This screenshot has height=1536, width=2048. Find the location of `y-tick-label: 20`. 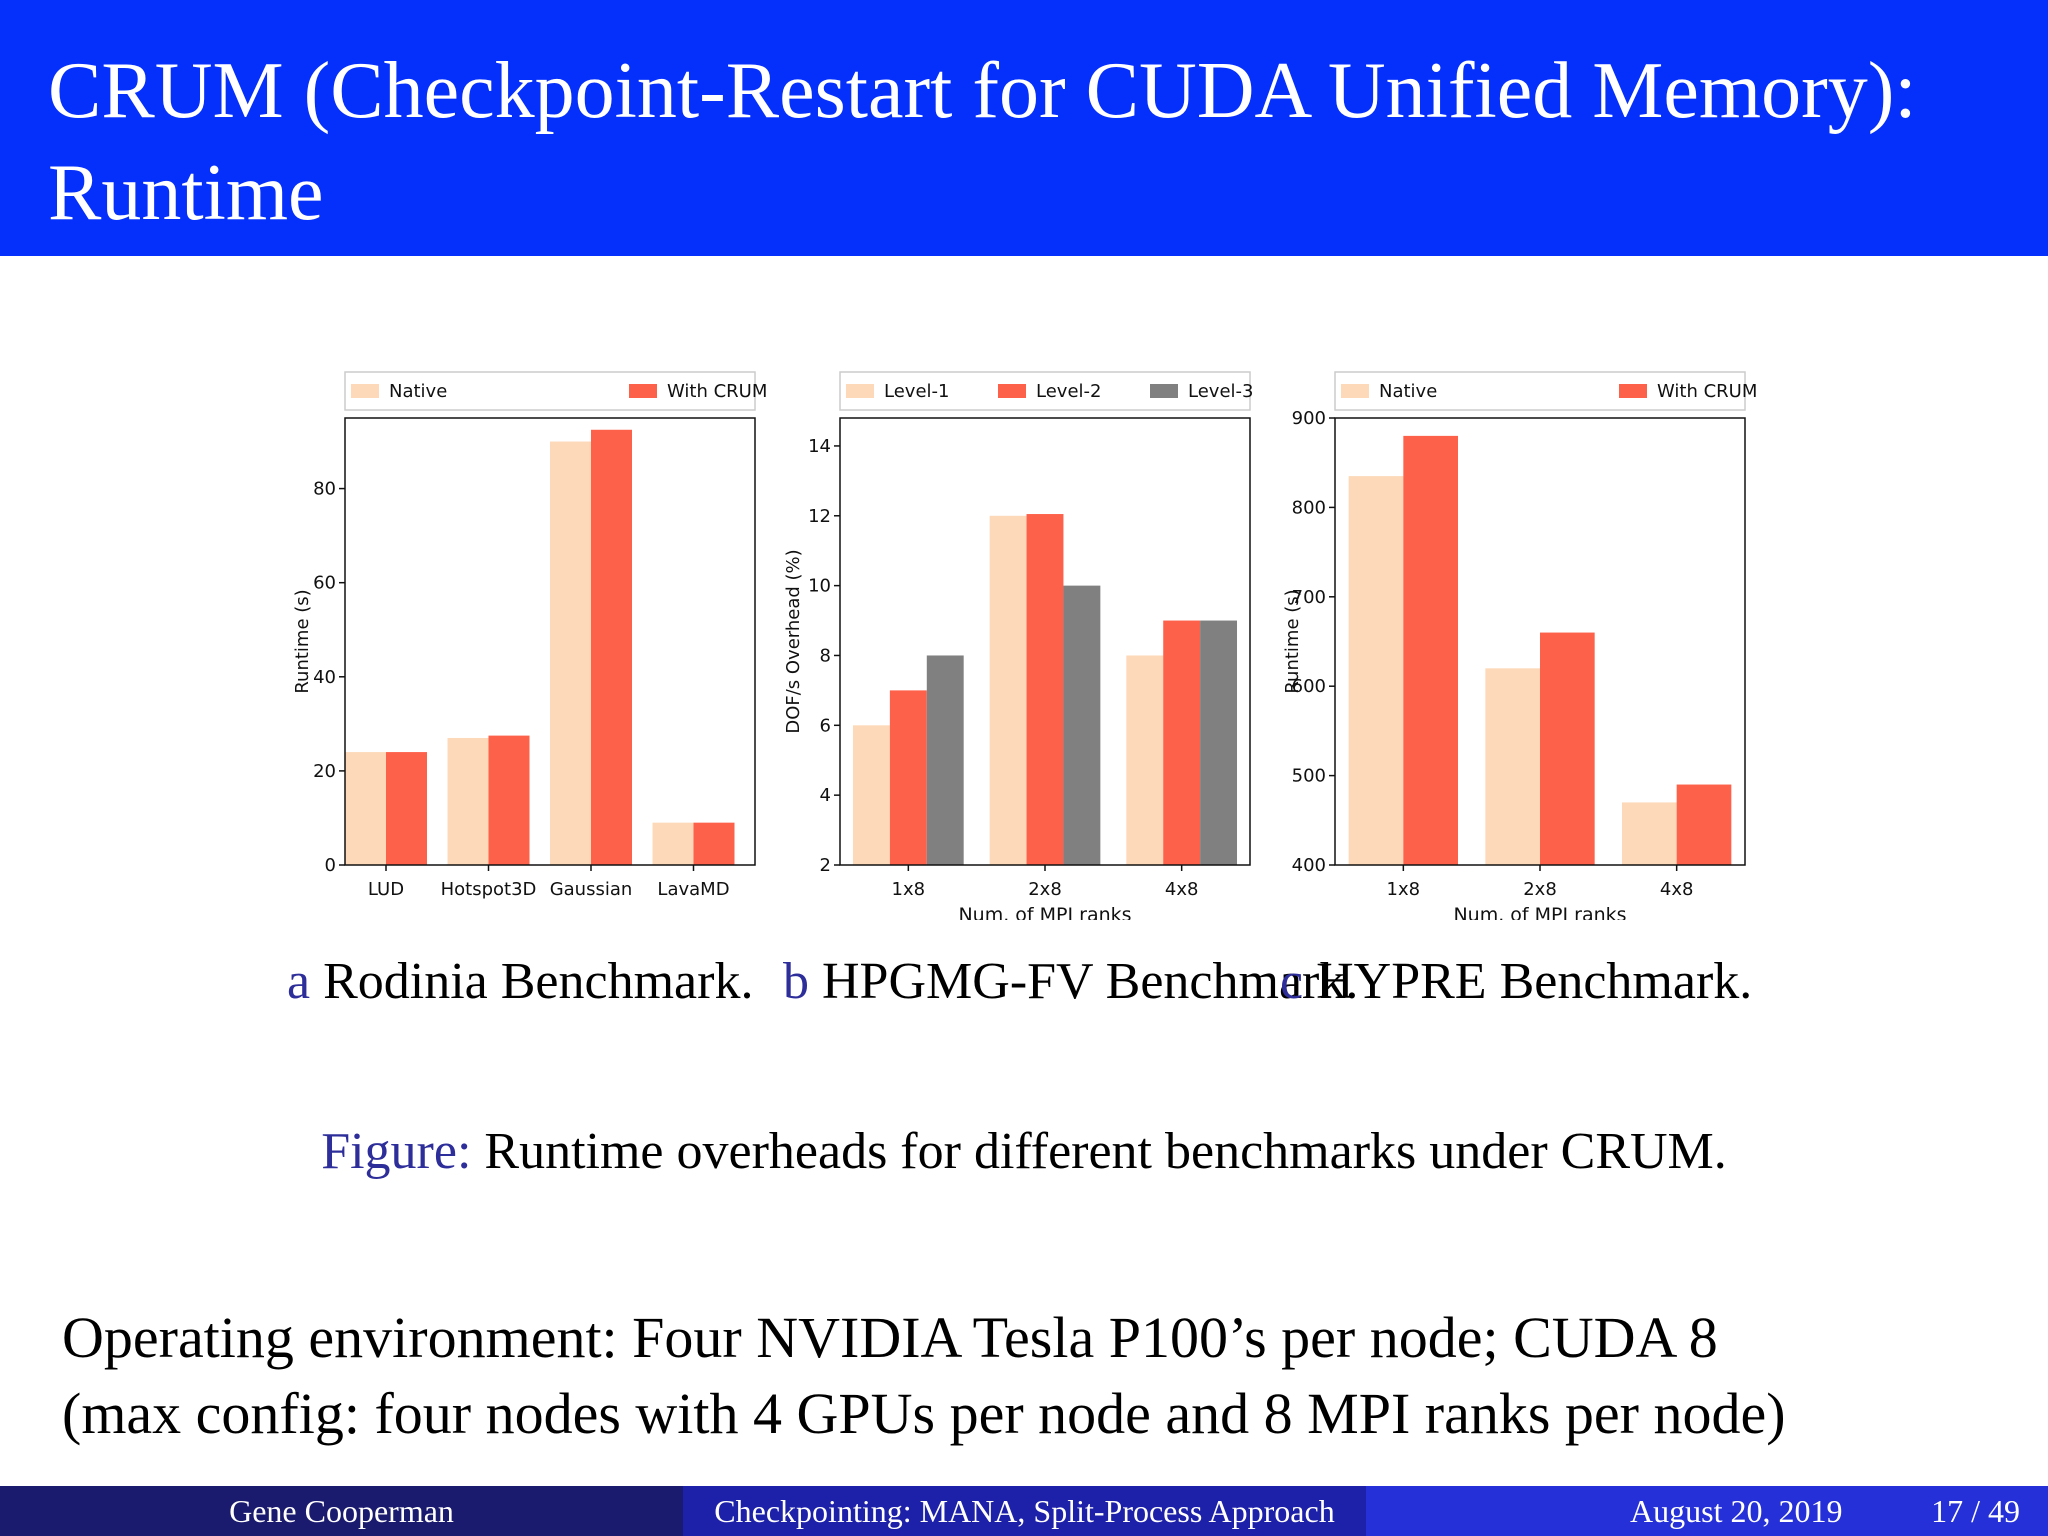

y-tick-label: 20 is located at coordinates (324, 771).